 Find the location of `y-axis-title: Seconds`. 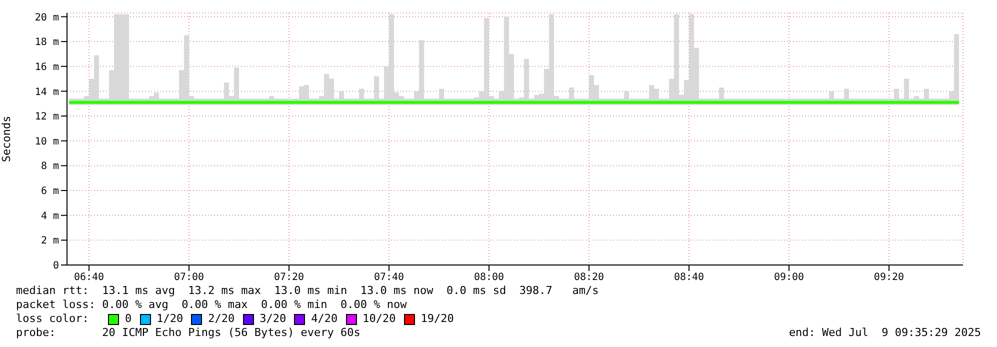

y-axis-title: Seconds is located at coordinates (6, 139).